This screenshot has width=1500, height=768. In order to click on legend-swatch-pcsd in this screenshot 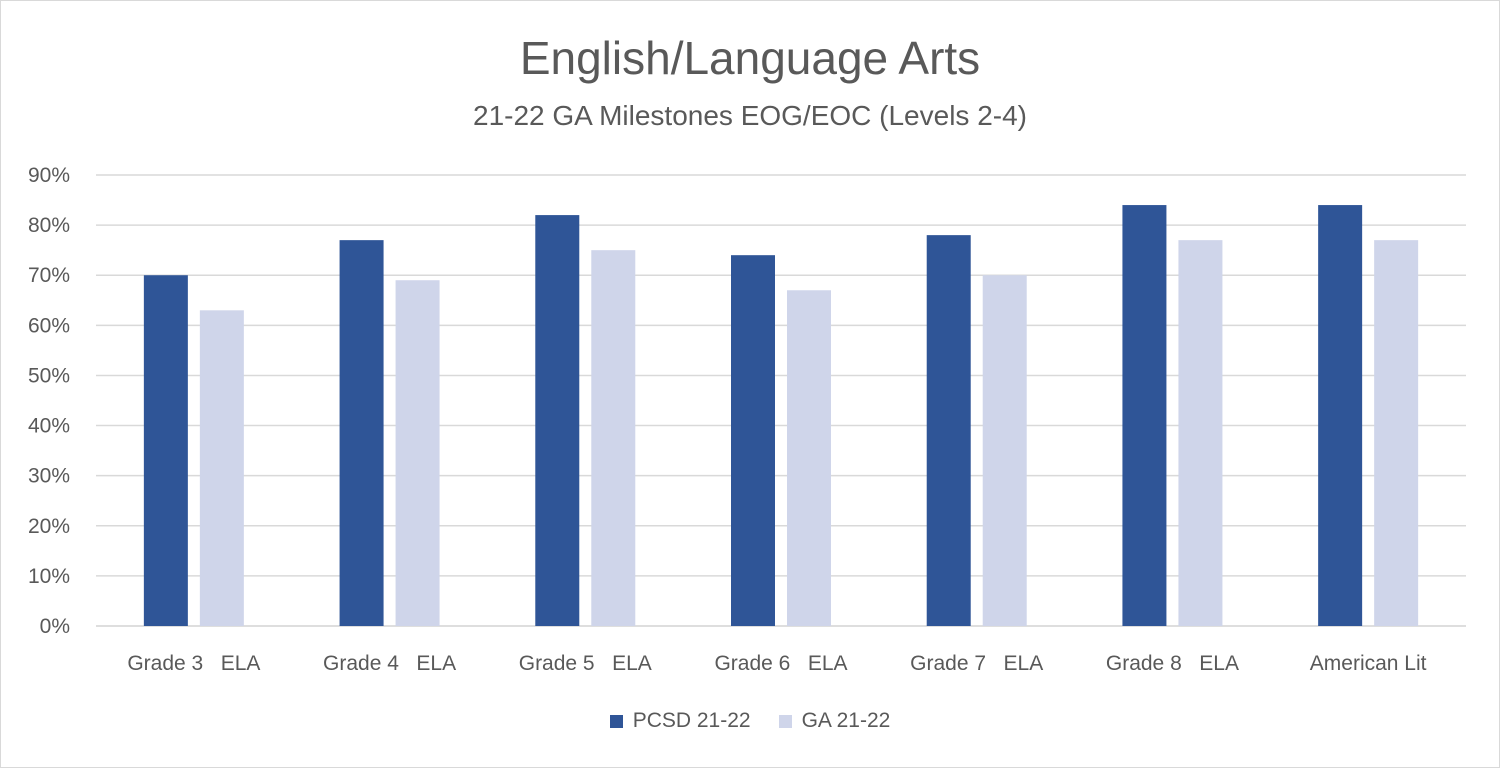, I will do `click(616, 721)`.